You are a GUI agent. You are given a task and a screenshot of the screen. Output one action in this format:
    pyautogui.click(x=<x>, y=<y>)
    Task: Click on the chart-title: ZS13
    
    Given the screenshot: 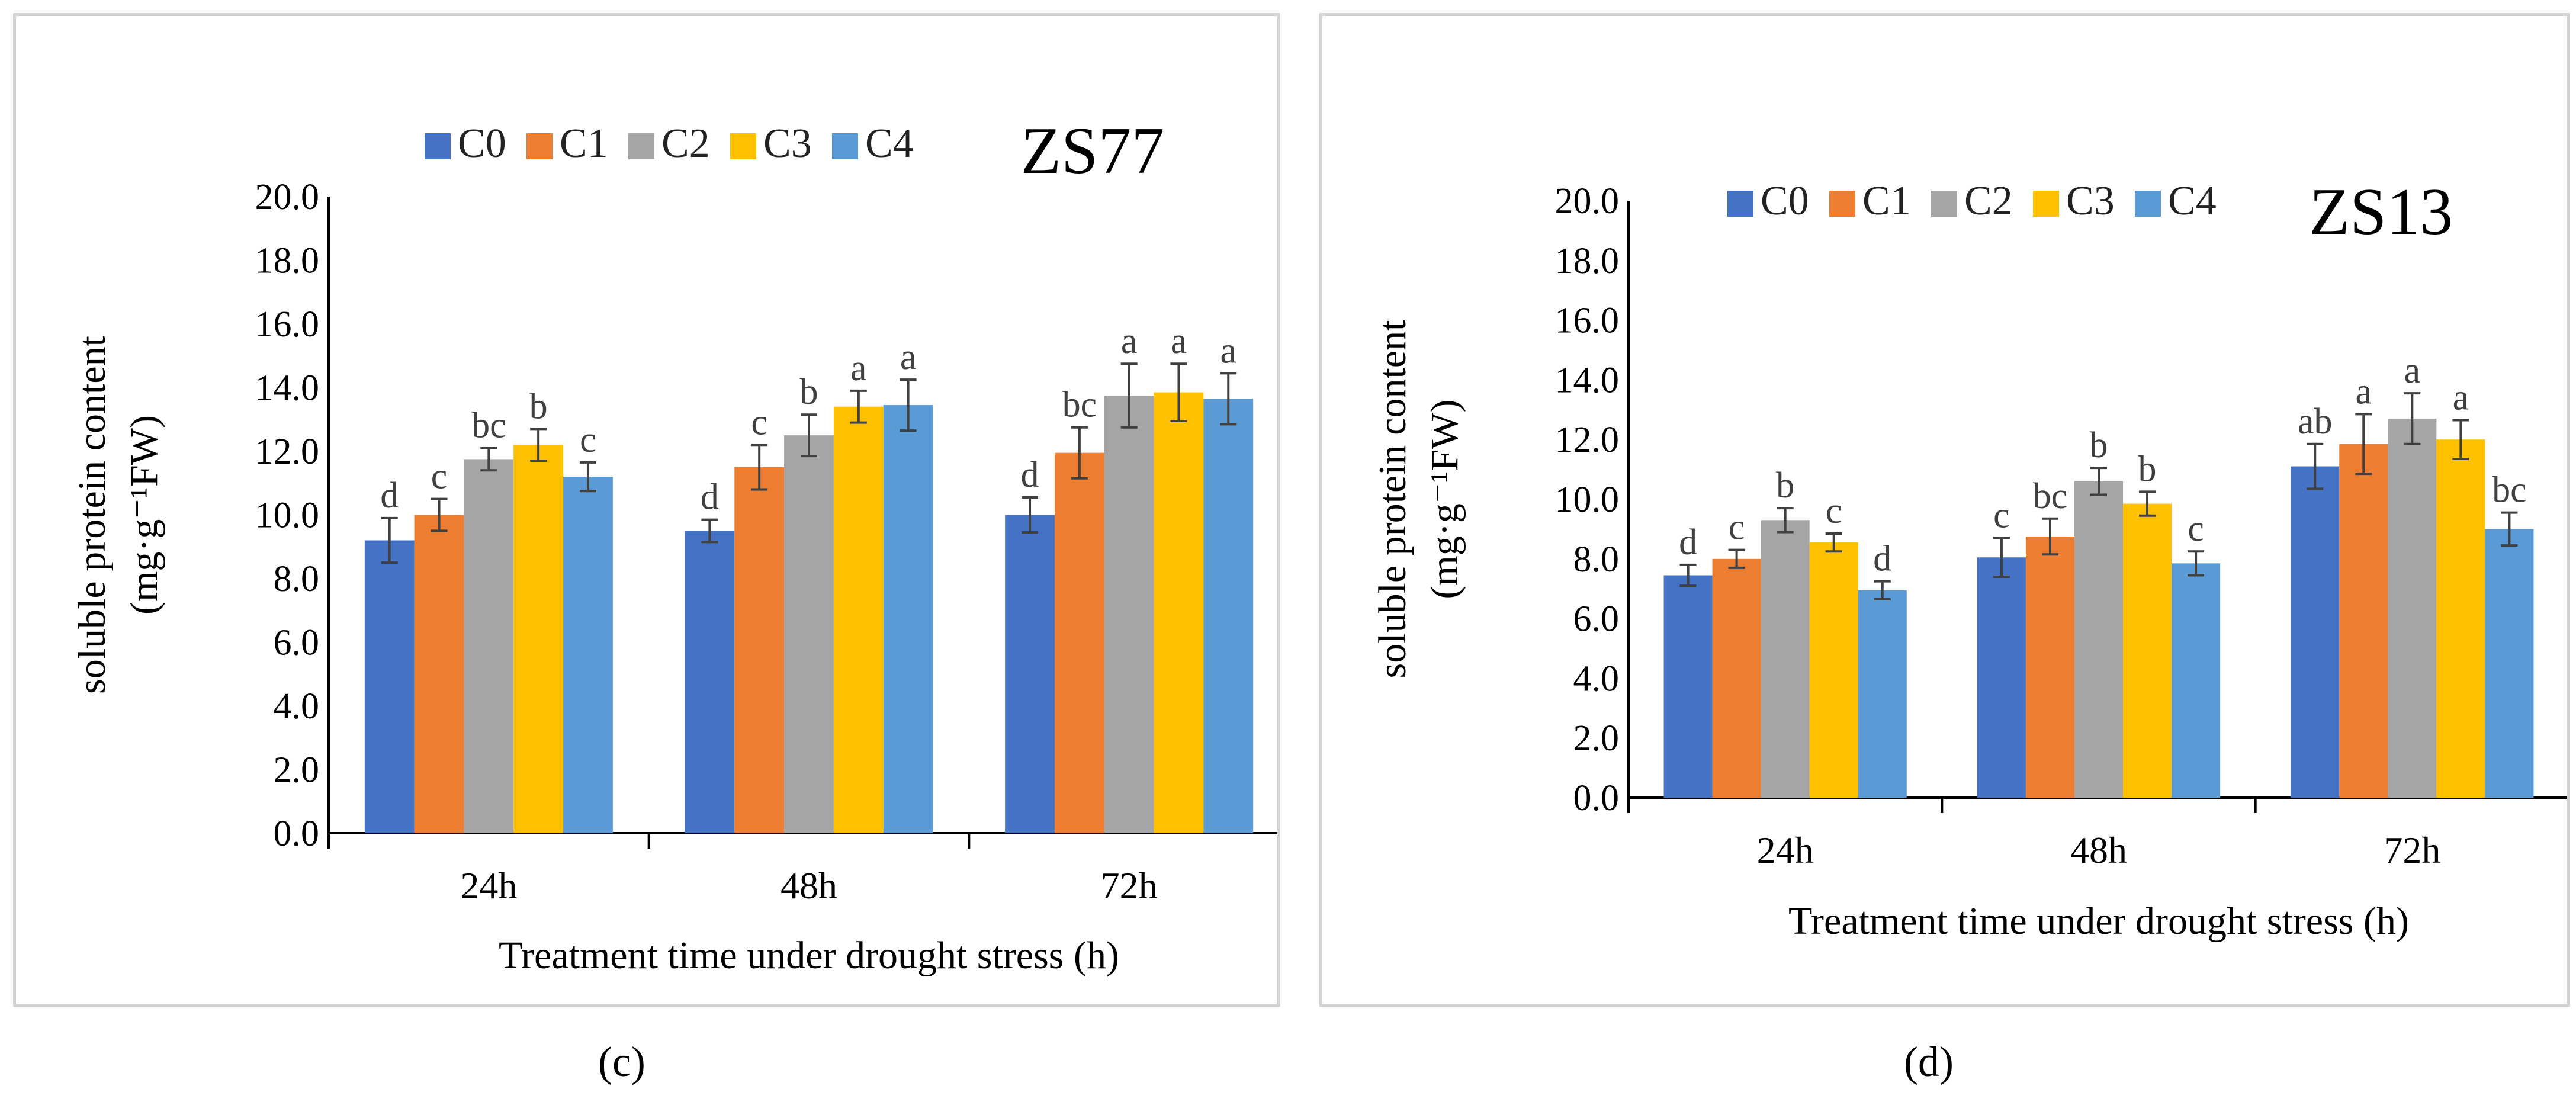 What is the action you would take?
    pyautogui.click(x=2381, y=212)
    